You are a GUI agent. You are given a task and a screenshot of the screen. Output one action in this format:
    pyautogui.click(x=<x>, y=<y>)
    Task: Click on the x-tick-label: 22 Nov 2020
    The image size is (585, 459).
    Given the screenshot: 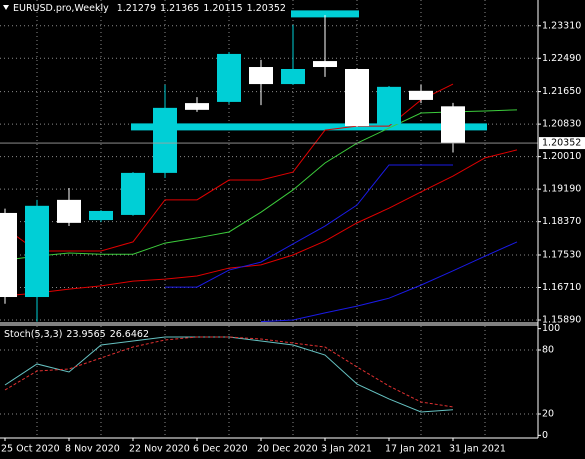 What is the action you would take?
    pyautogui.click(x=159, y=449)
    